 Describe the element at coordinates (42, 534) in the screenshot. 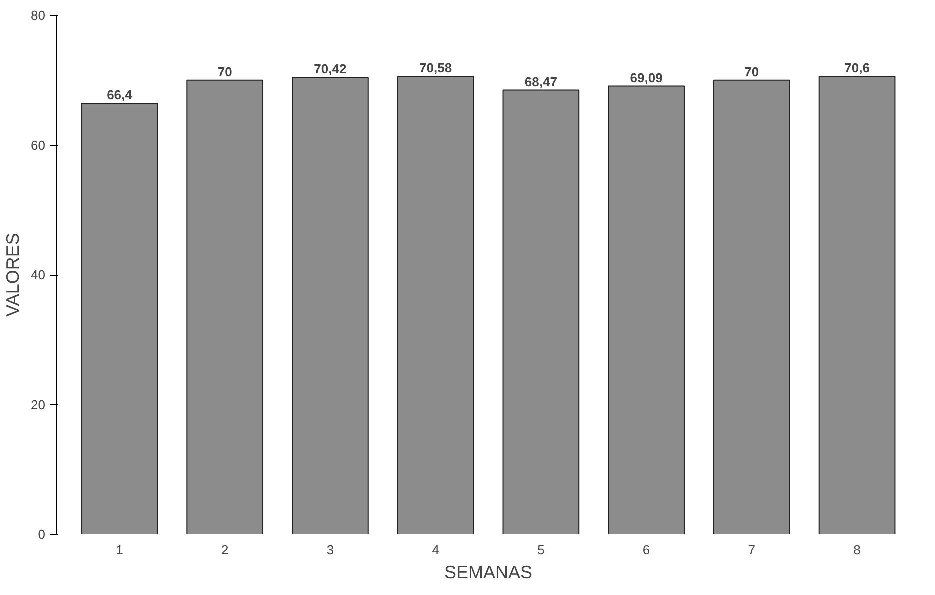

I see `y-tick-label: 0` at that location.